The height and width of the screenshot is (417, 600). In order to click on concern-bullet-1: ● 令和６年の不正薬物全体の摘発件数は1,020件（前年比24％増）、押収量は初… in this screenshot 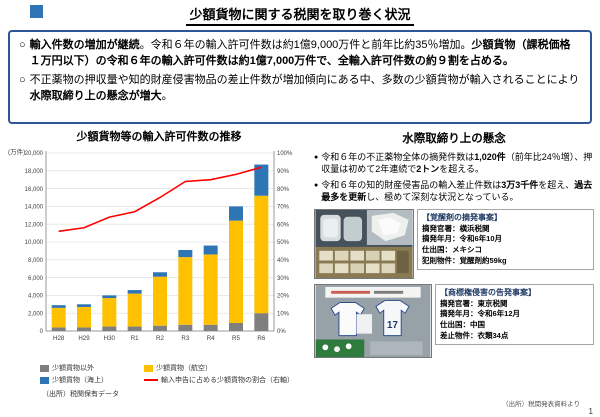, I will do `click(454, 163)`.